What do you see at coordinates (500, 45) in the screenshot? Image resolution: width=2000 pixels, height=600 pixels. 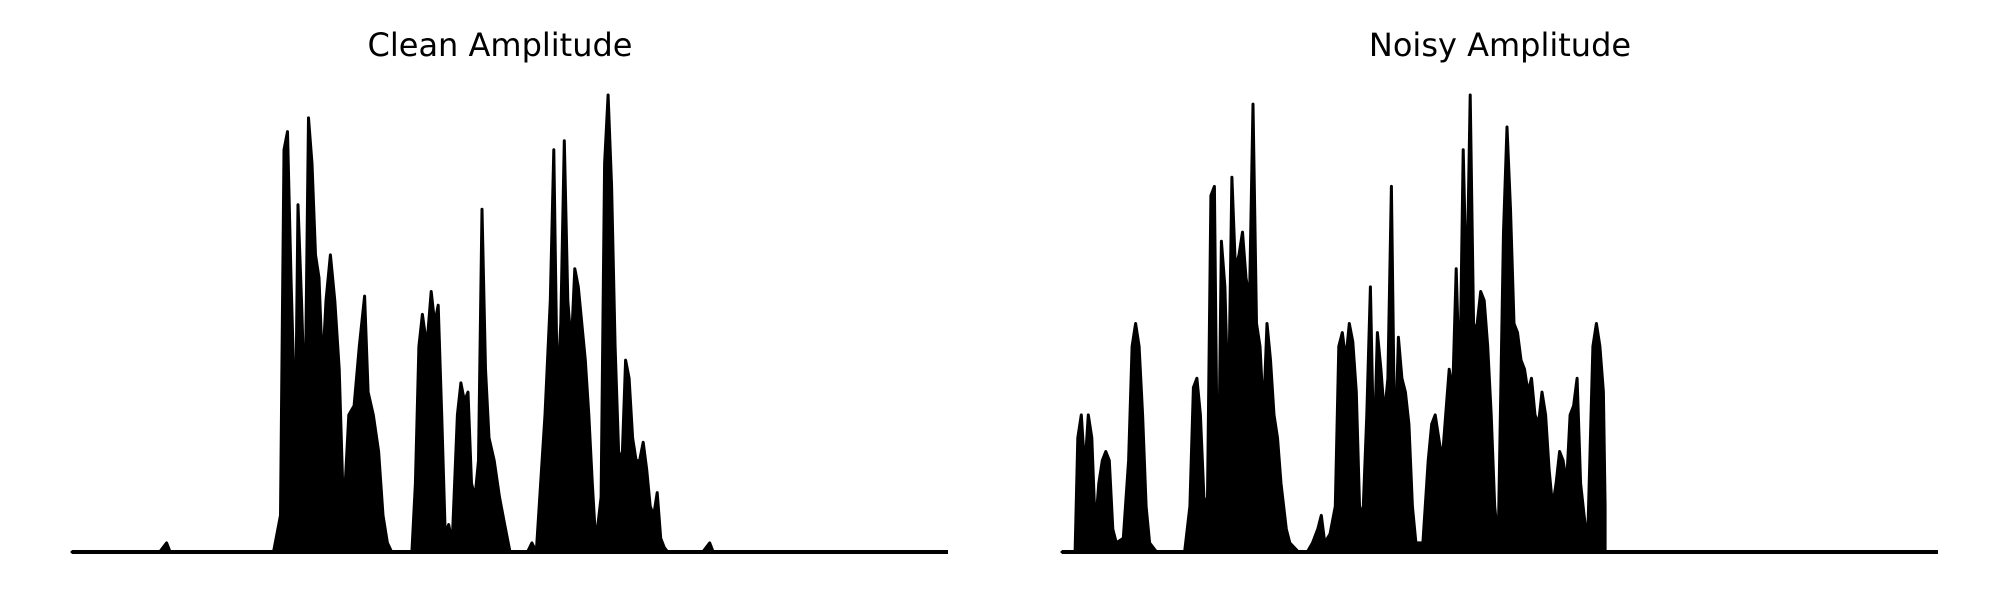 I see `clean-amplitude-title: Clean Amplitude` at bounding box center [500, 45].